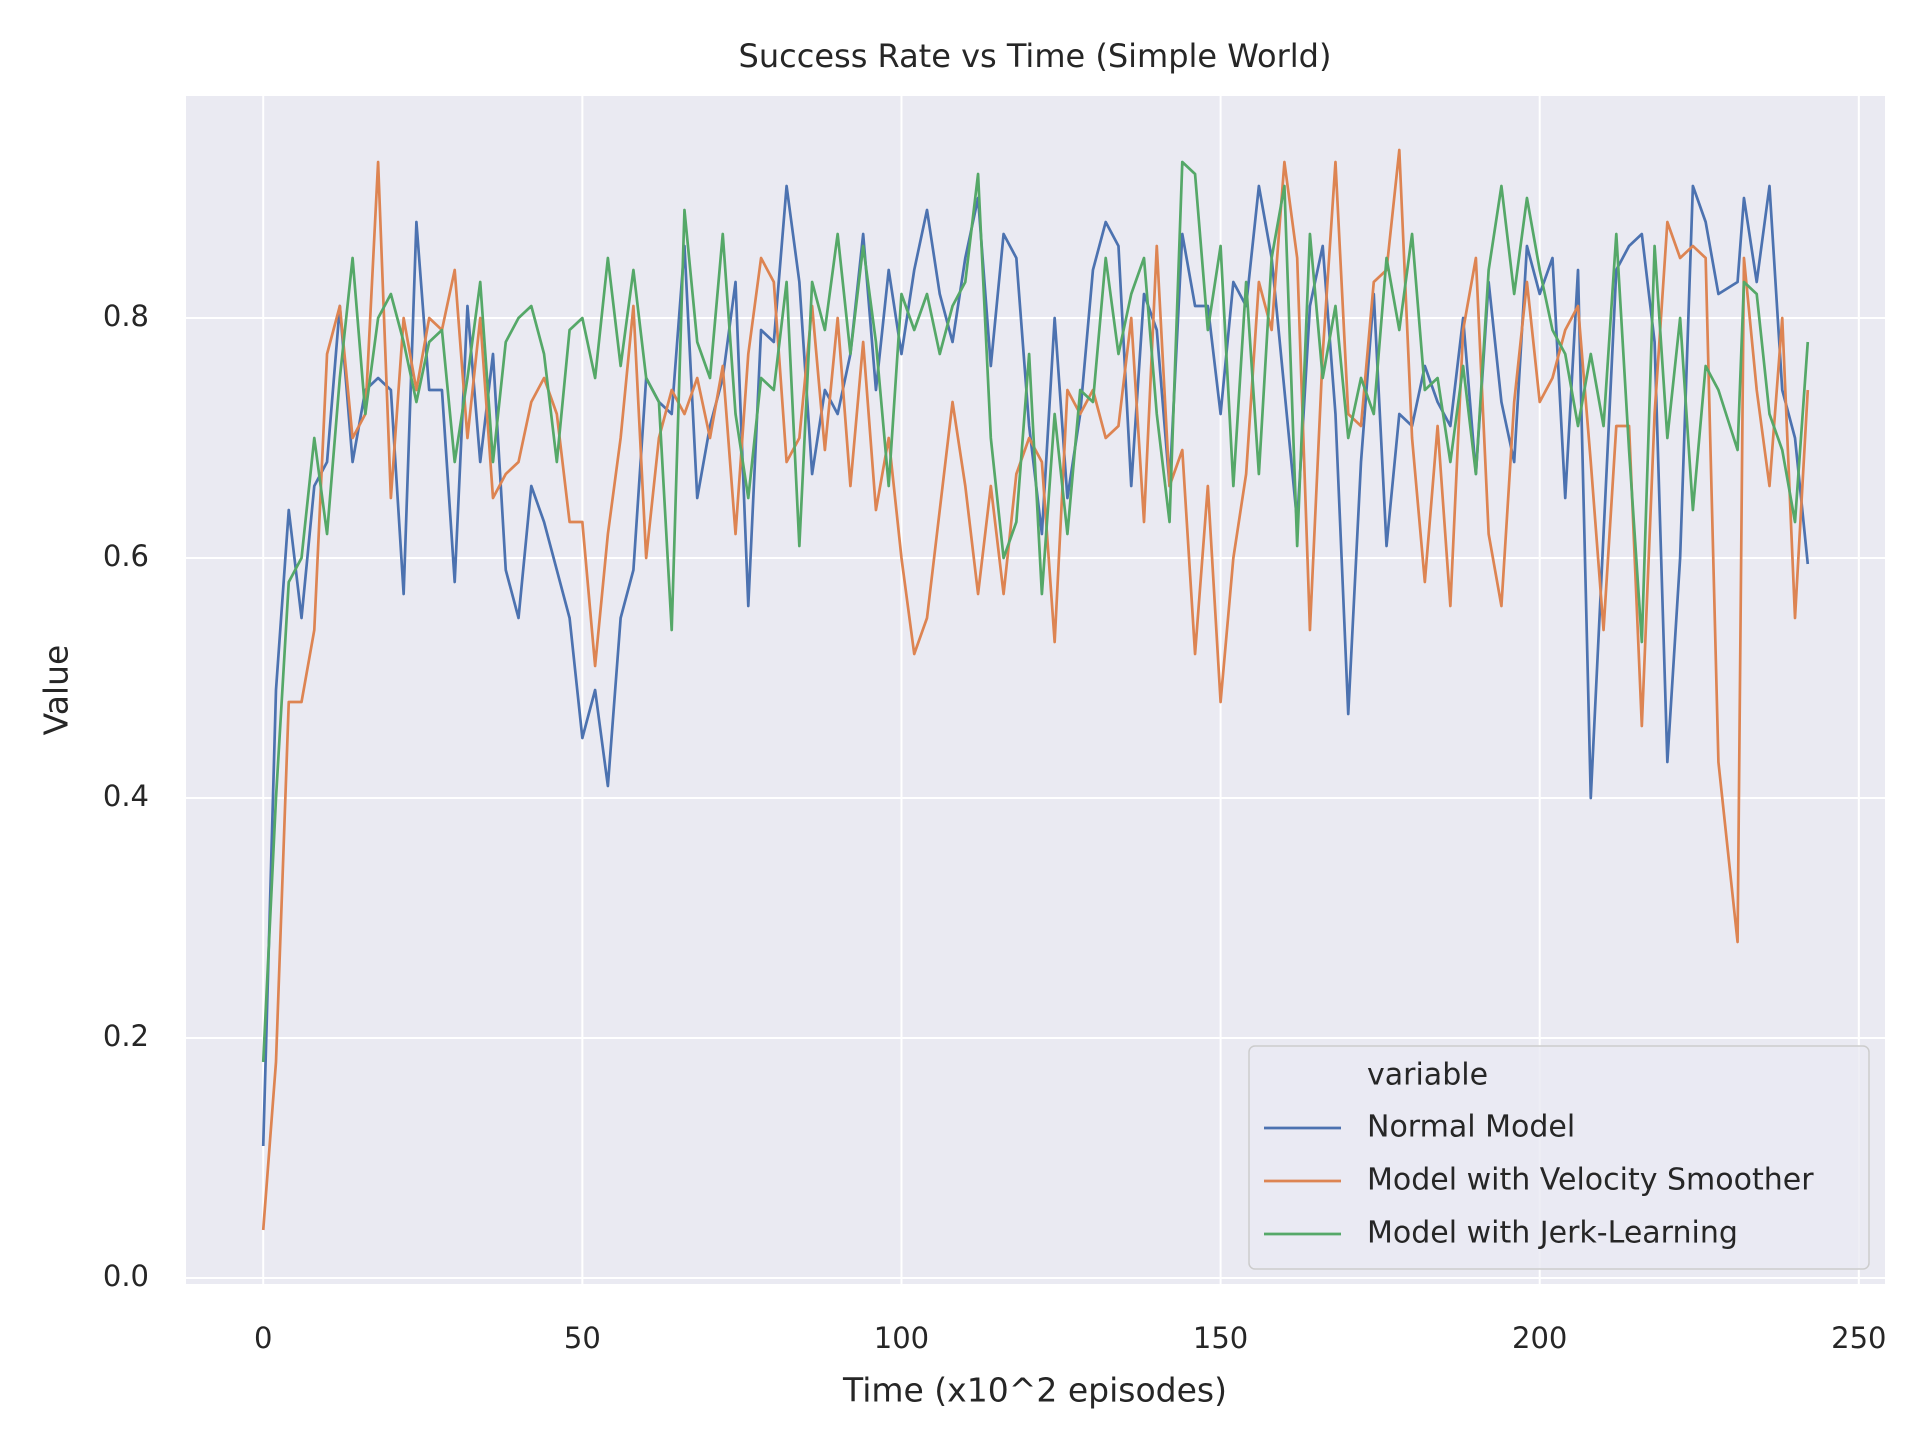 This screenshot has width=1920, height=1440. Describe the element at coordinates (126, 1036) in the screenshot. I see `y-tick-label: 0.2` at that location.